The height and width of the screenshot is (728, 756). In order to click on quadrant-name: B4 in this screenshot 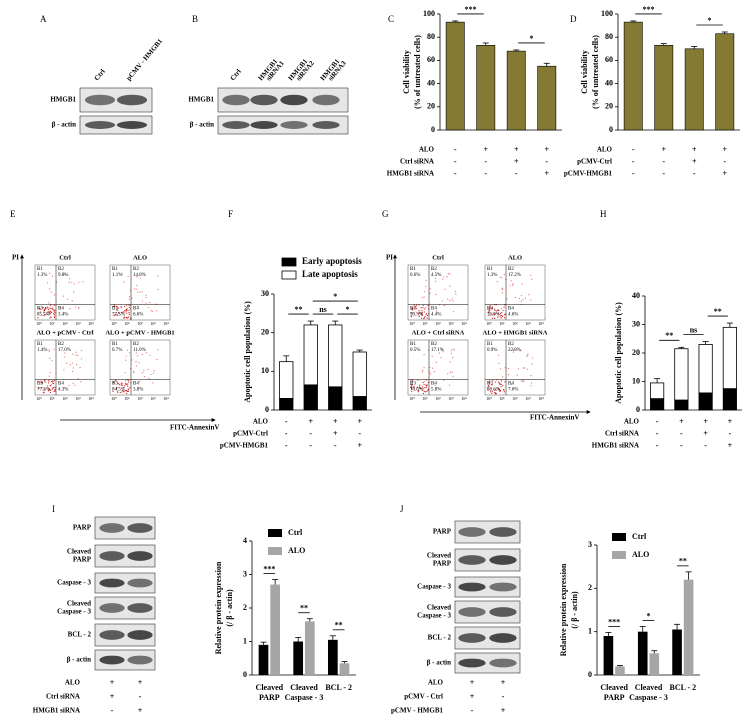, I will do `click(434, 309)`.